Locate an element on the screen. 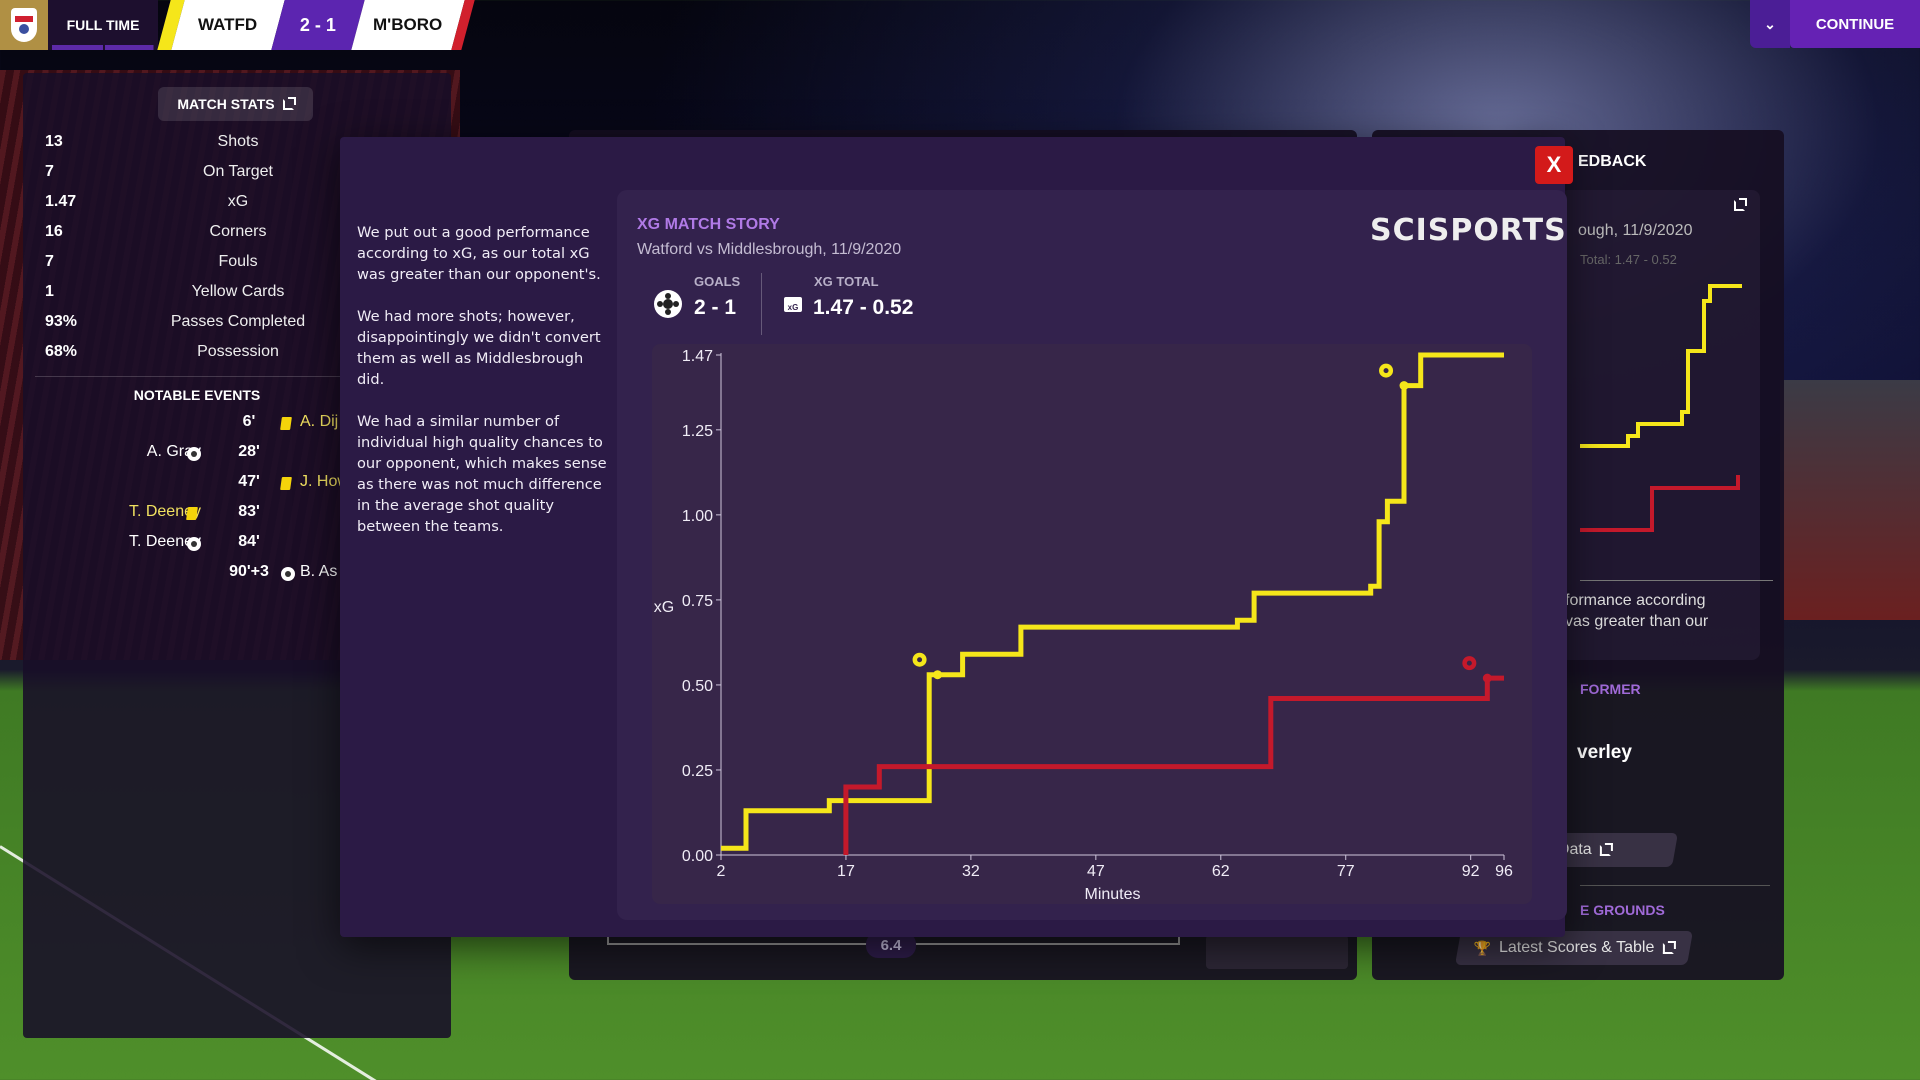 This screenshot has width=1920, height=1080. xg-icon: xG is located at coordinates (793, 304).